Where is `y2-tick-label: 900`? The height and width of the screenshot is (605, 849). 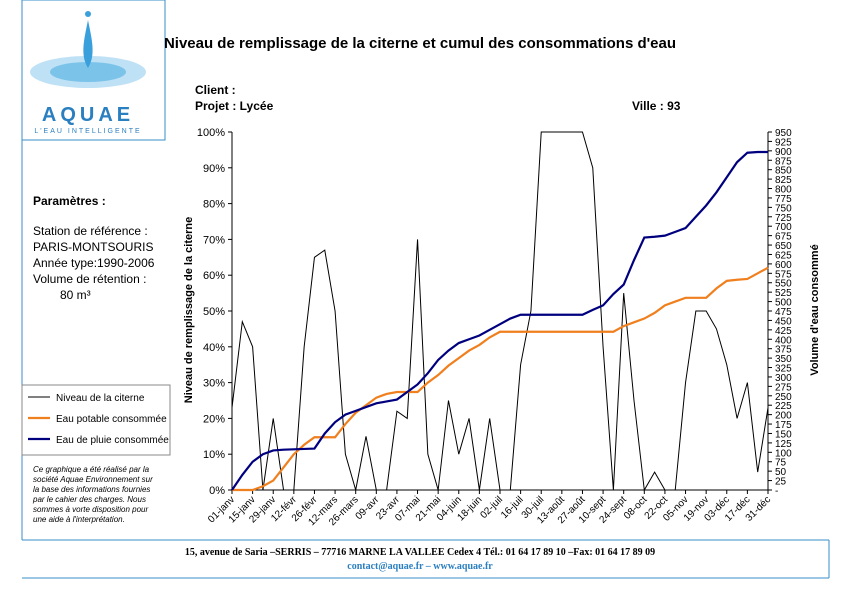
y2-tick-label: 900 is located at coordinates (783, 152).